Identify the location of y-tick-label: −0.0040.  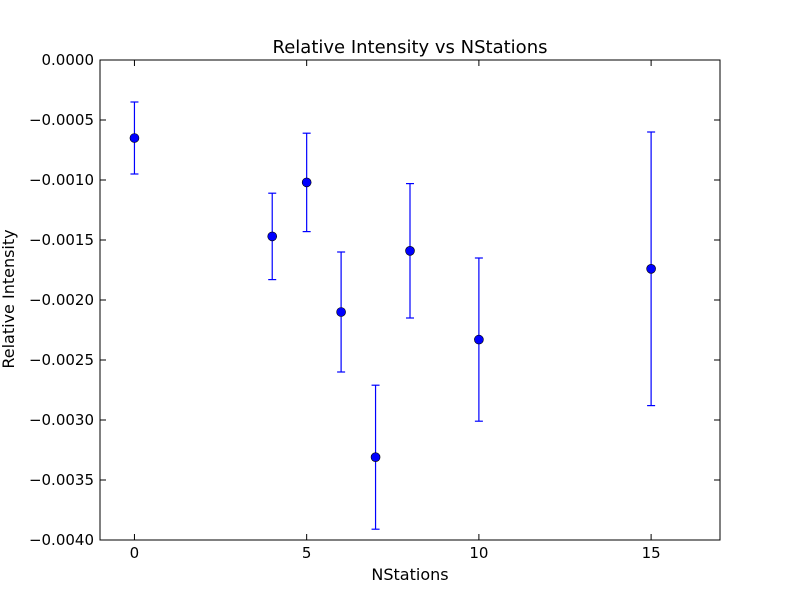
(61, 540).